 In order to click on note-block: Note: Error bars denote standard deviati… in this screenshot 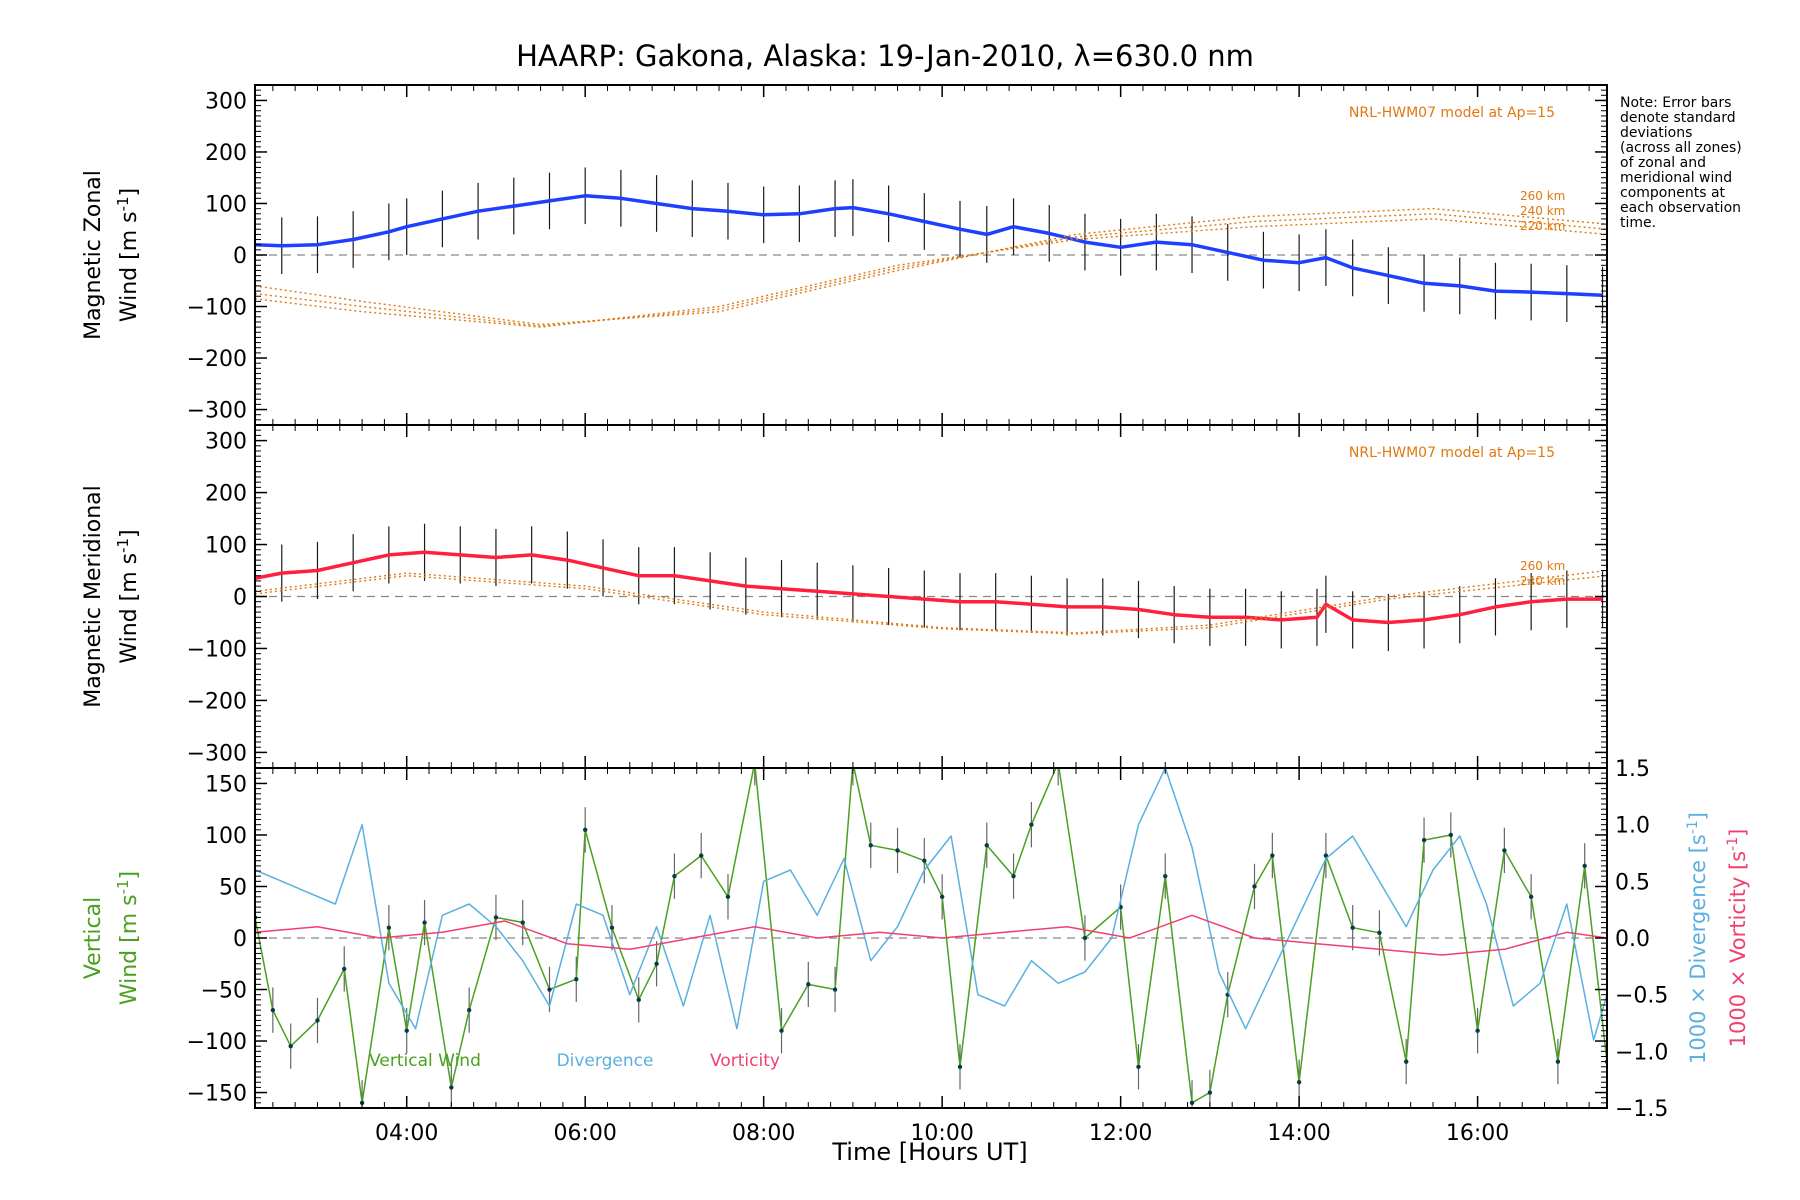, I will do `click(1681, 163)`.